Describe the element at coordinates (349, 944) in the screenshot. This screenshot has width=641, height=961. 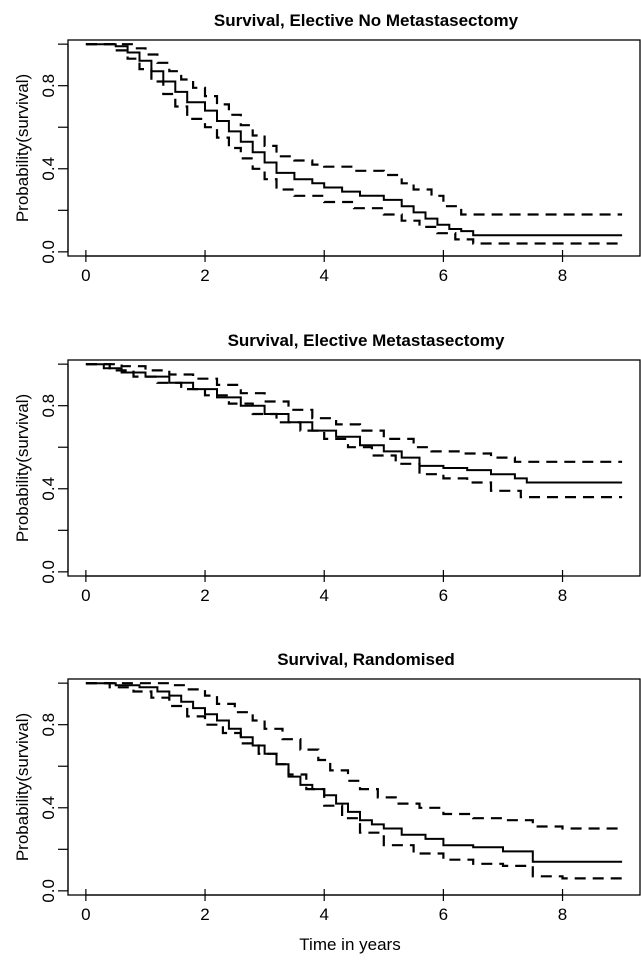
I see `x-axis-label: Time in years` at that location.